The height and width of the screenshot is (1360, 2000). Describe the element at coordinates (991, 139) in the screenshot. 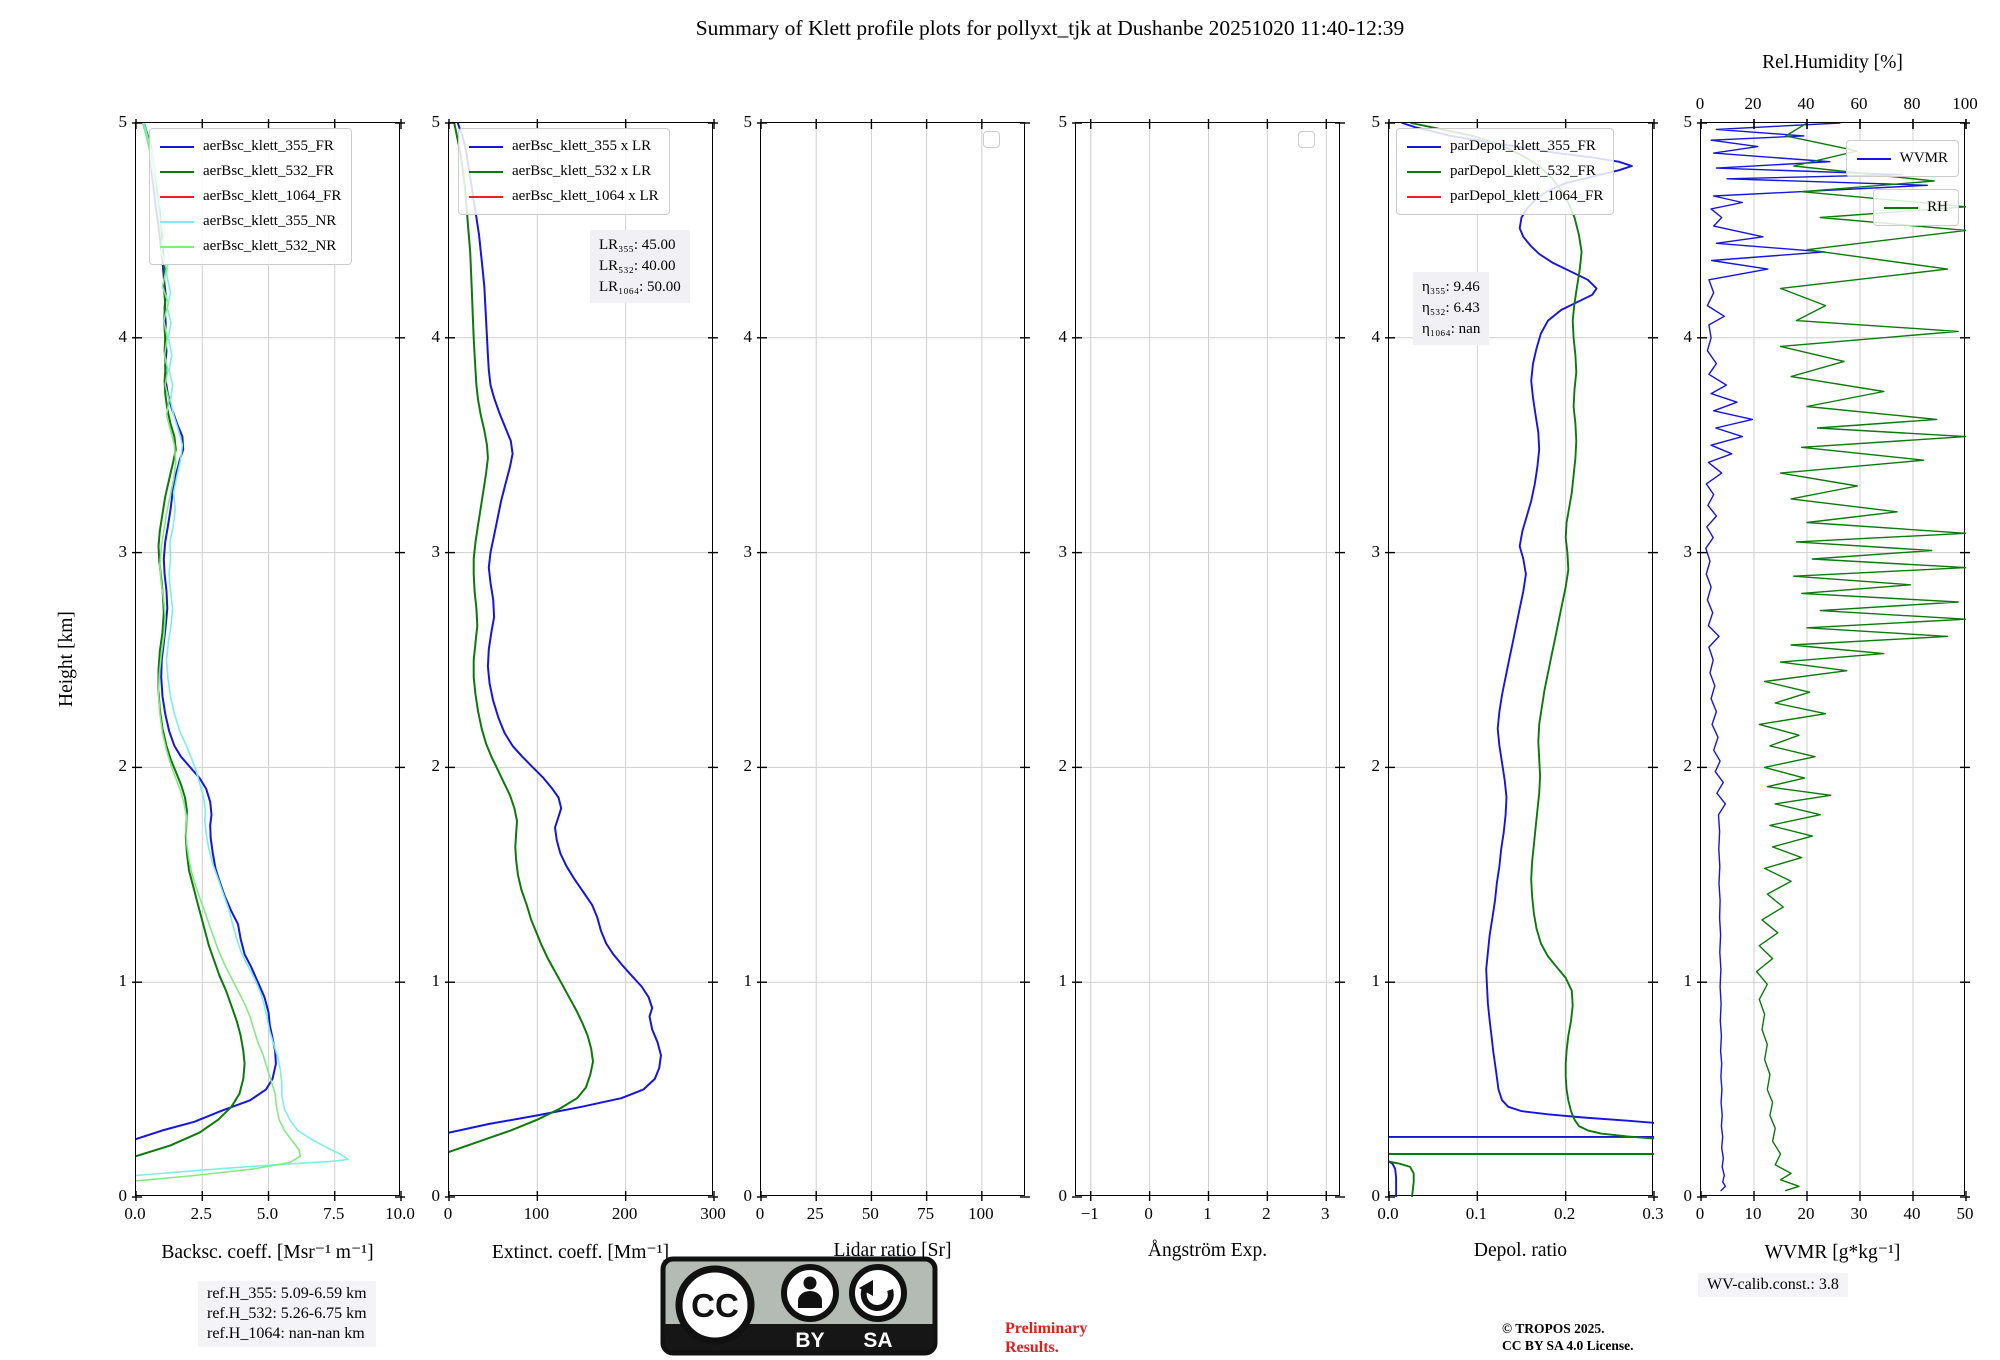

I see `lidar-ratio-legend-empty` at that location.